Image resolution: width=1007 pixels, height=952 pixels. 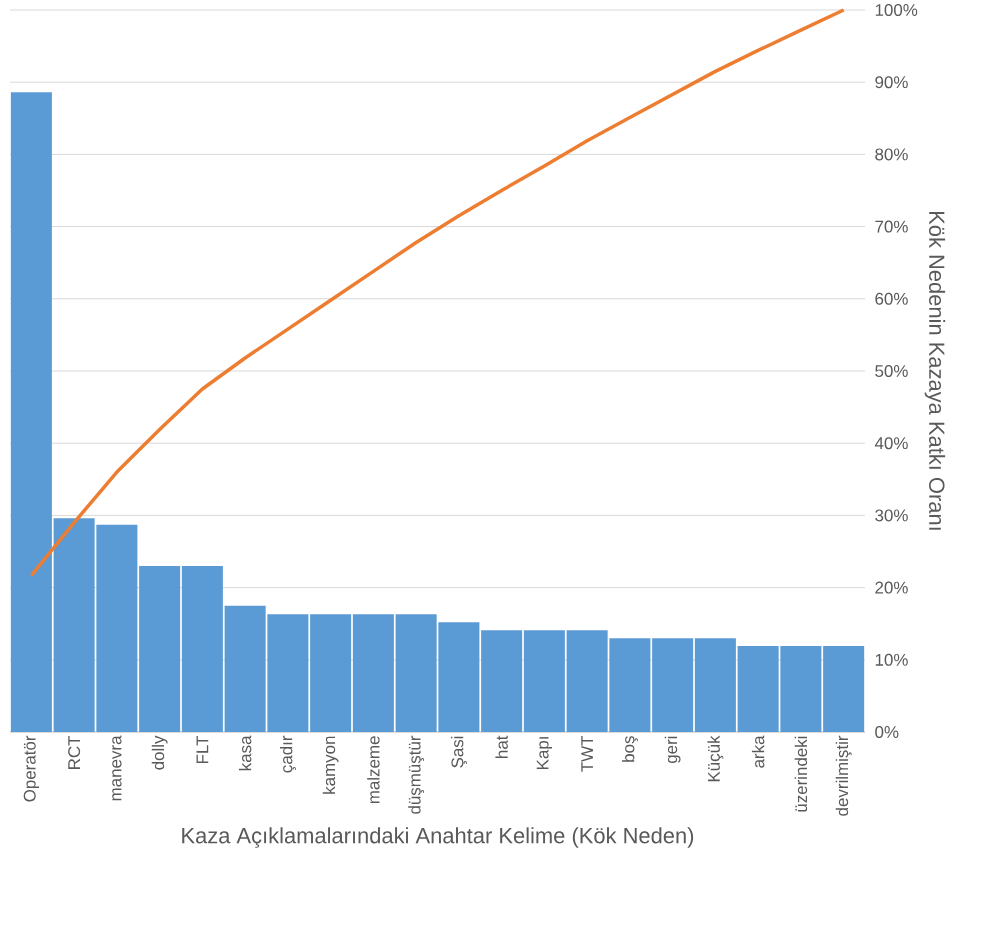 What do you see at coordinates (373, 770) in the screenshot?
I see `x-tick-label: malzeme` at bounding box center [373, 770].